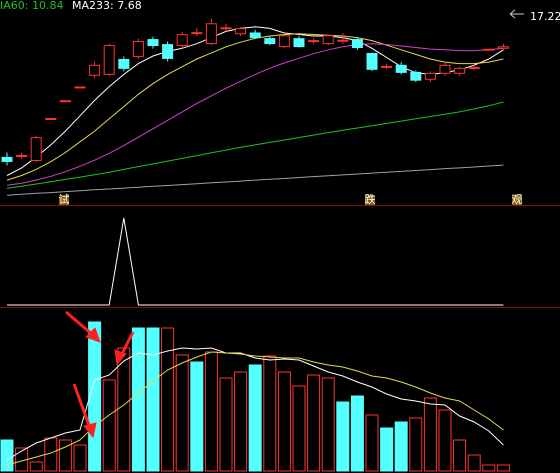  What do you see at coordinates (255, 180) in the screenshot?
I see `ma-line` at bounding box center [255, 180].